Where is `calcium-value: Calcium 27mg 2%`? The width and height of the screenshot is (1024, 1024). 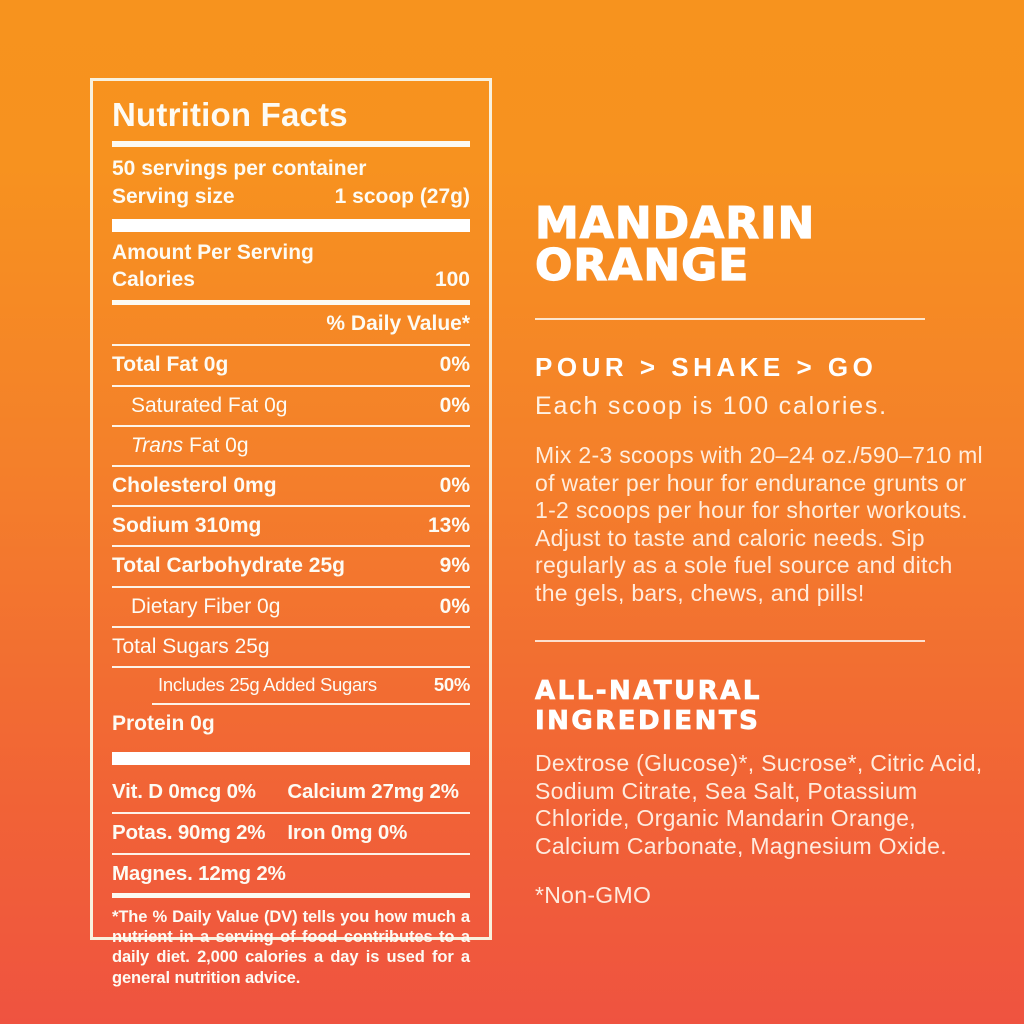
calcium-value: Calcium 27mg 2% is located at coordinates (373, 792).